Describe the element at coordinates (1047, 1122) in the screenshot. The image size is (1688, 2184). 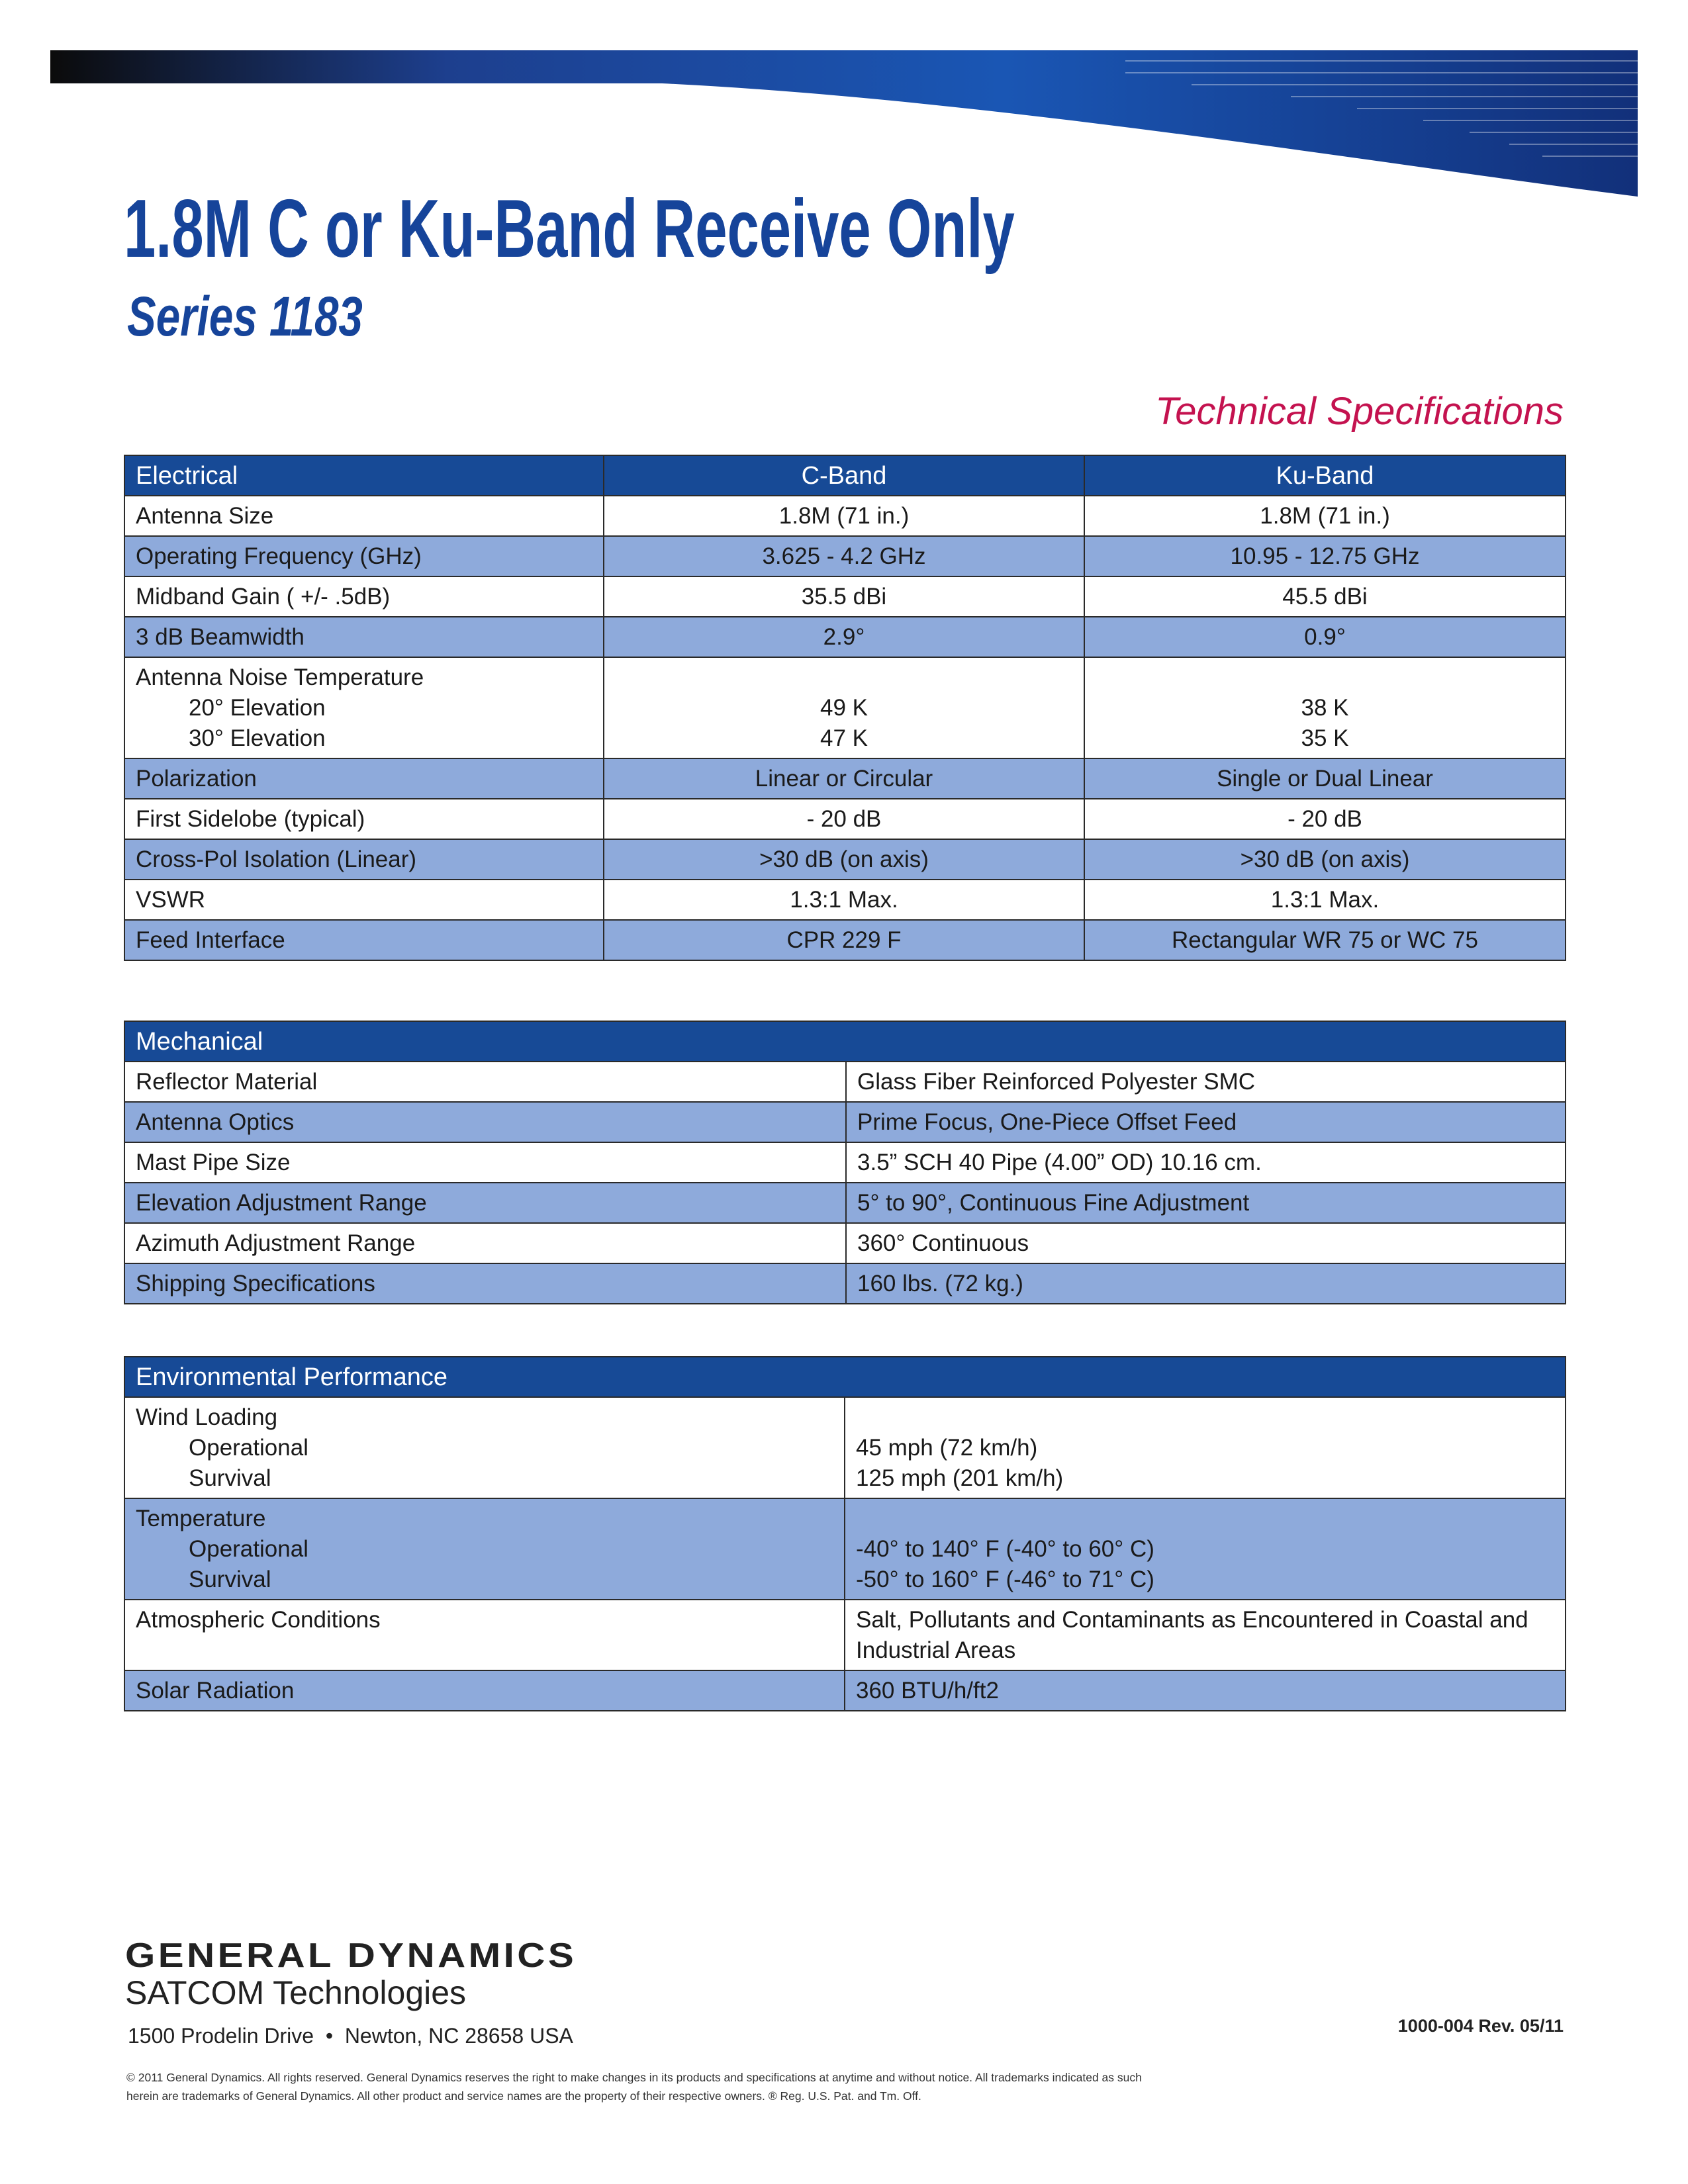
I see `value-text: Prime Focus, One-Piece Offset Feed` at that location.